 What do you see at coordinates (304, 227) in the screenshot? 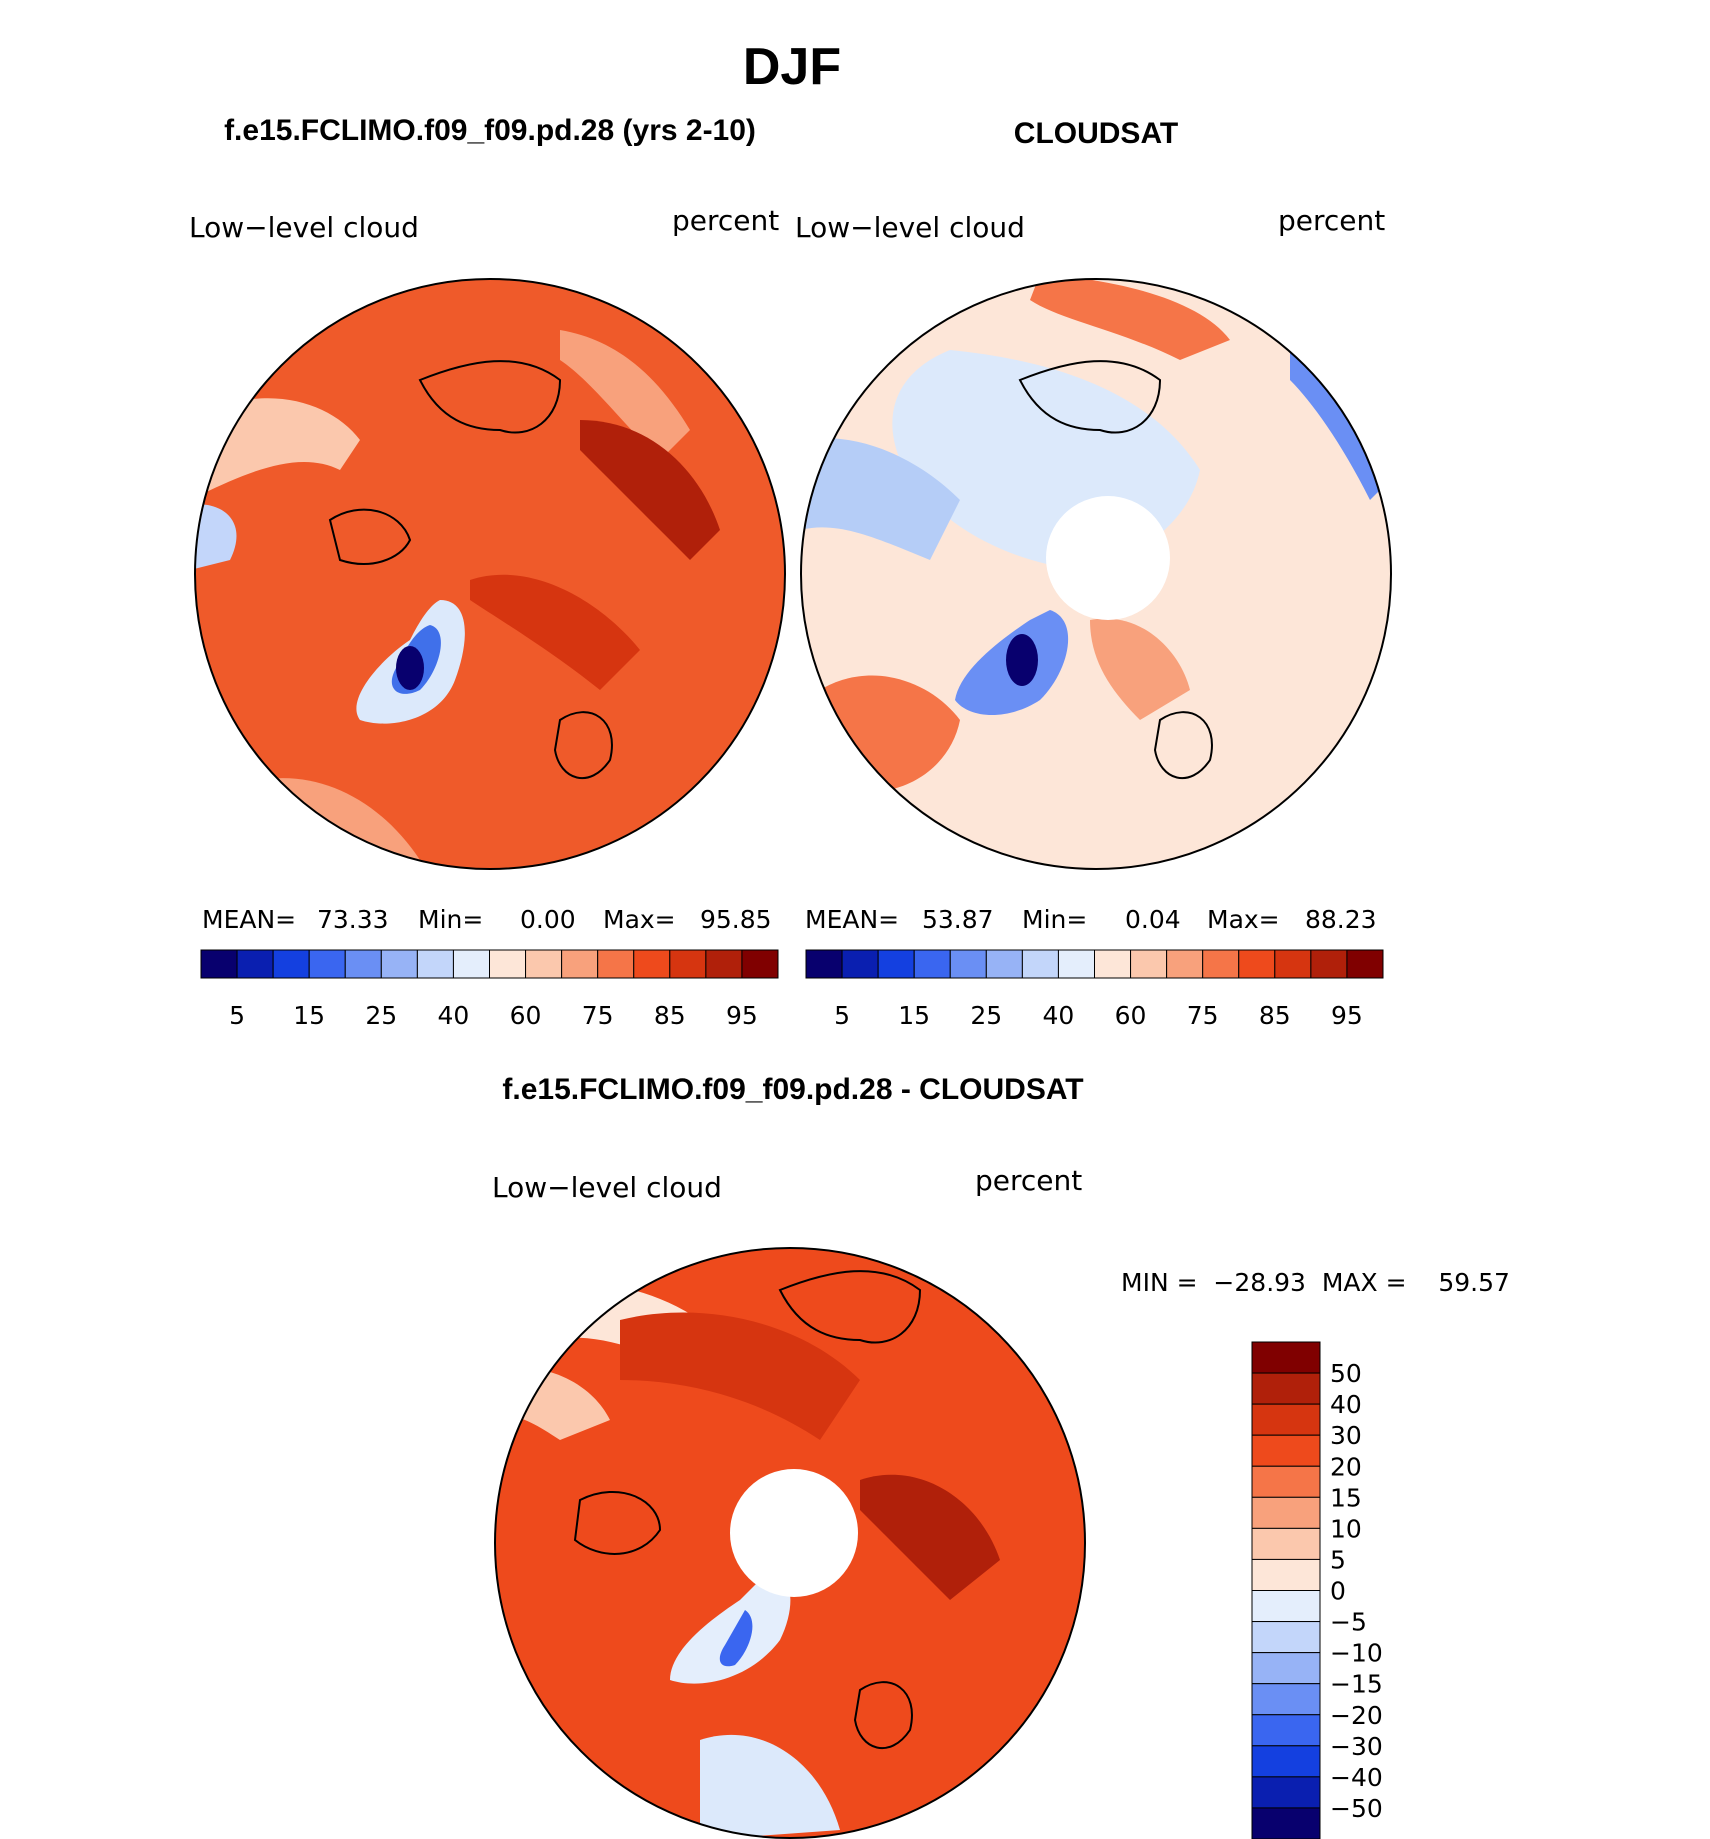
I see `model-var-label: Low−level cloud` at bounding box center [304, 227].